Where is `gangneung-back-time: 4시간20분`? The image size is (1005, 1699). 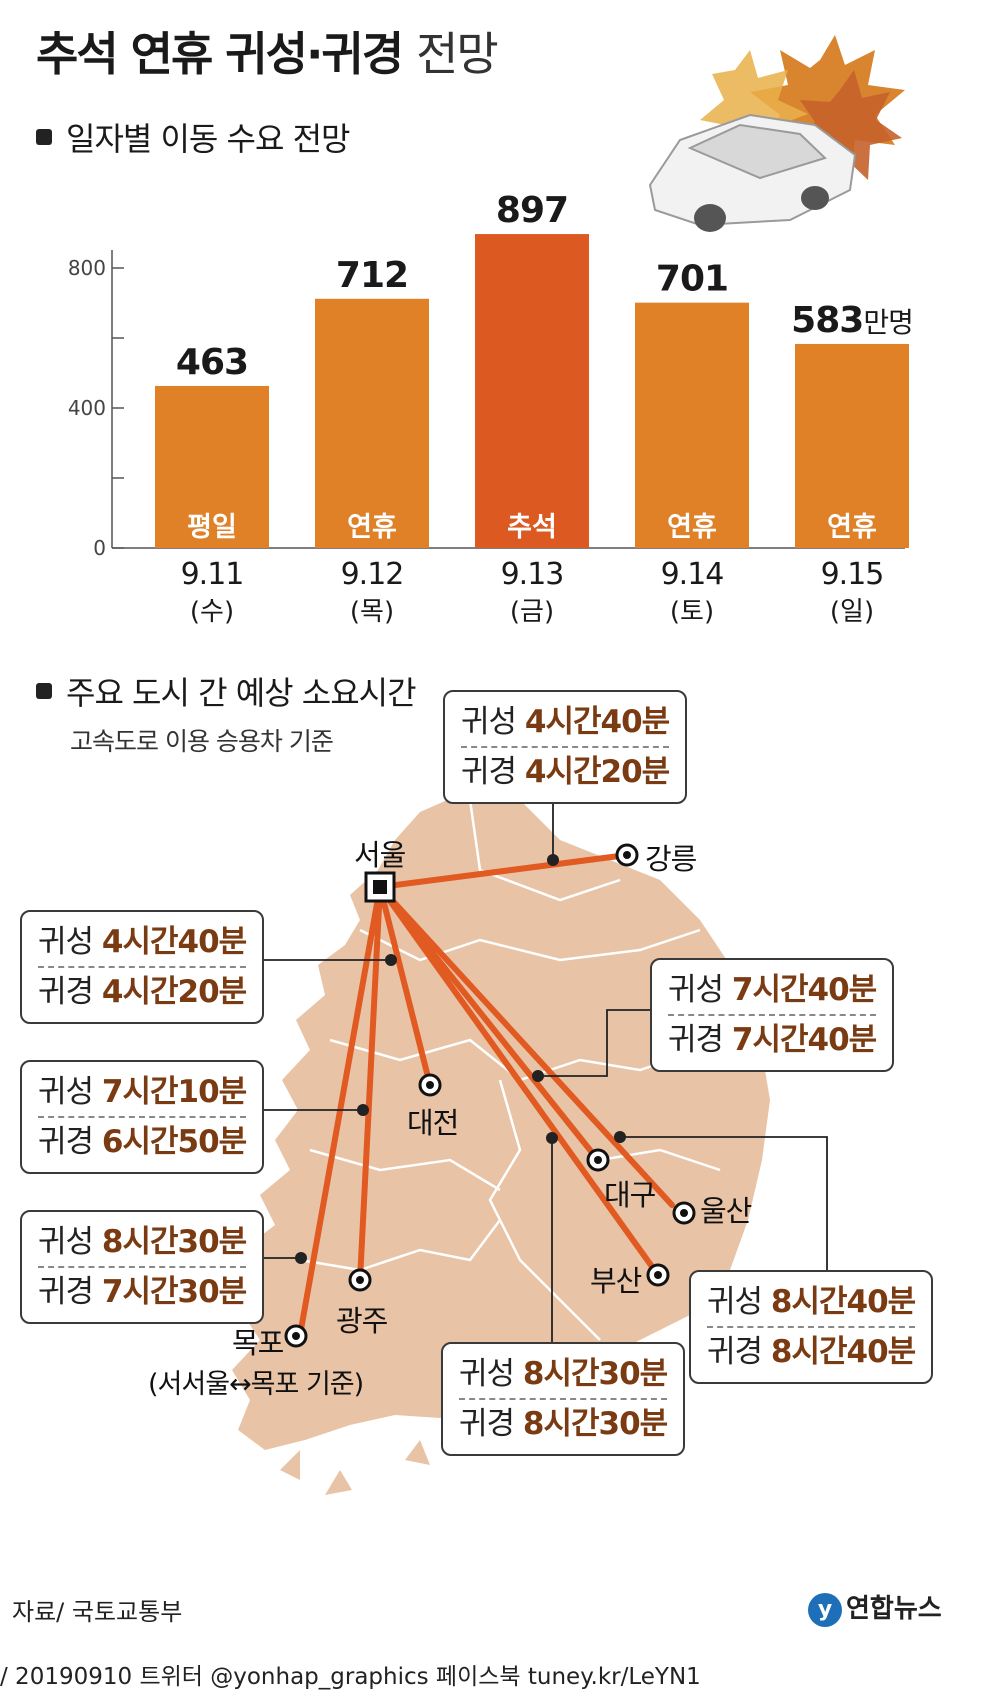
gangneung-back-time: 4시간20분 is located at coordinates (597, 772).